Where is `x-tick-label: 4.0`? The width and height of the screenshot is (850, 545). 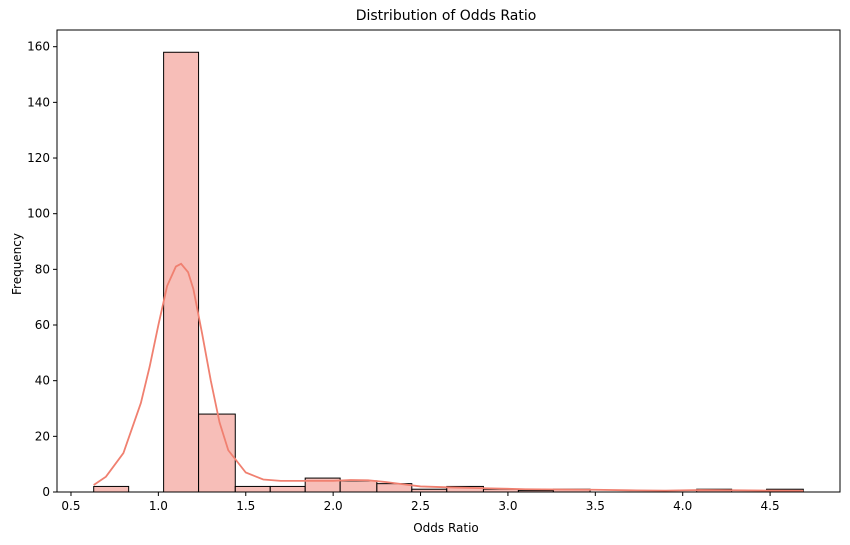
x-tick-label: 4.0 is located at coordinates (682, 506).